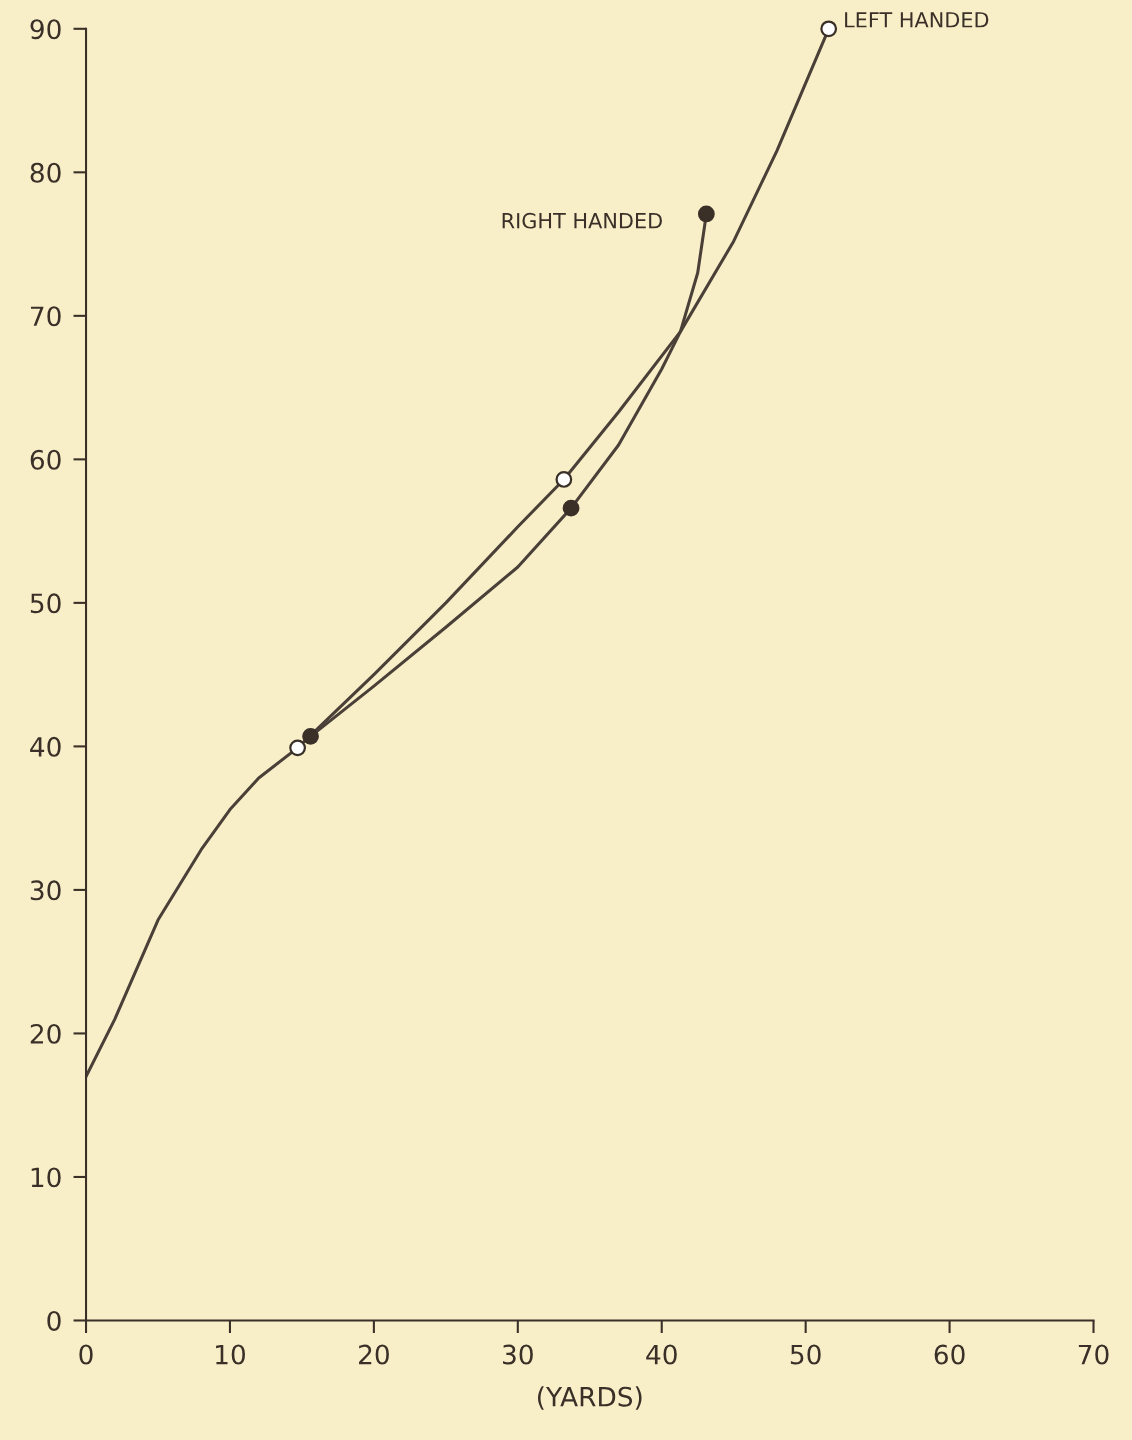 This screenshot has width=1132, height=1440. What do you see at coordinates (45, 459) in the screenshot?
I see `y-tick-label: 60` at bounding box center [45, 459].